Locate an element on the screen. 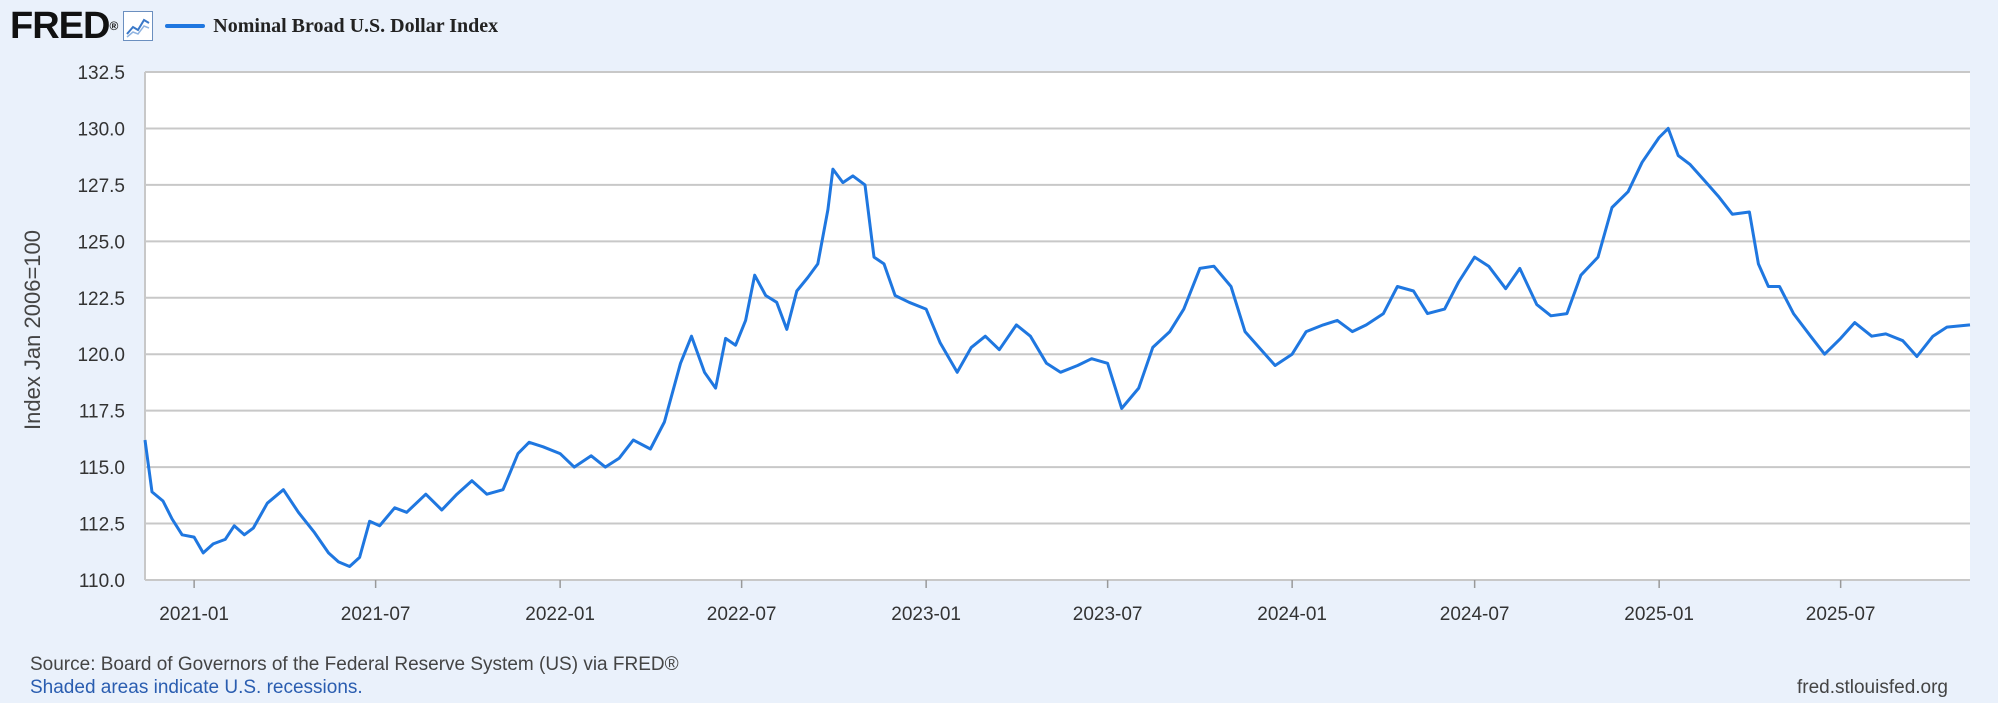 Image resolution: width=1998 pixels, height=703 pixels. site-url: fred.stlouisfed.org is located at coordinates (1872, 687).